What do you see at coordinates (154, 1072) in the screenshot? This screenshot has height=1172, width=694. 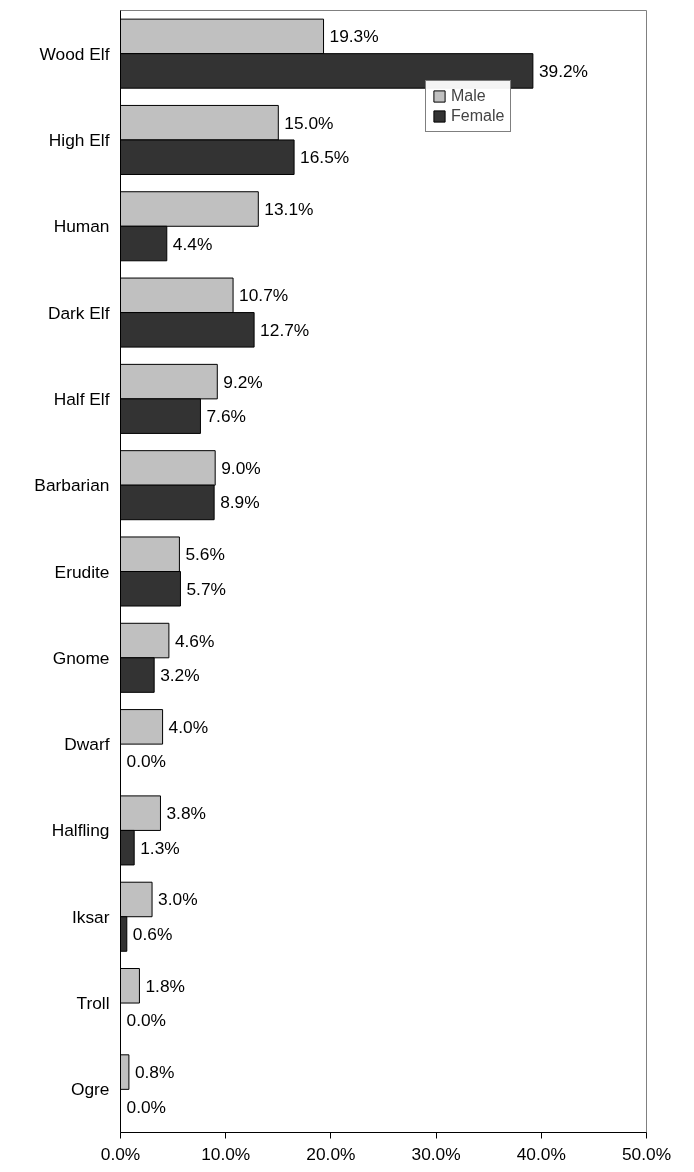 I see `data-label: 0.8%` at bounding box center [154, 1072].